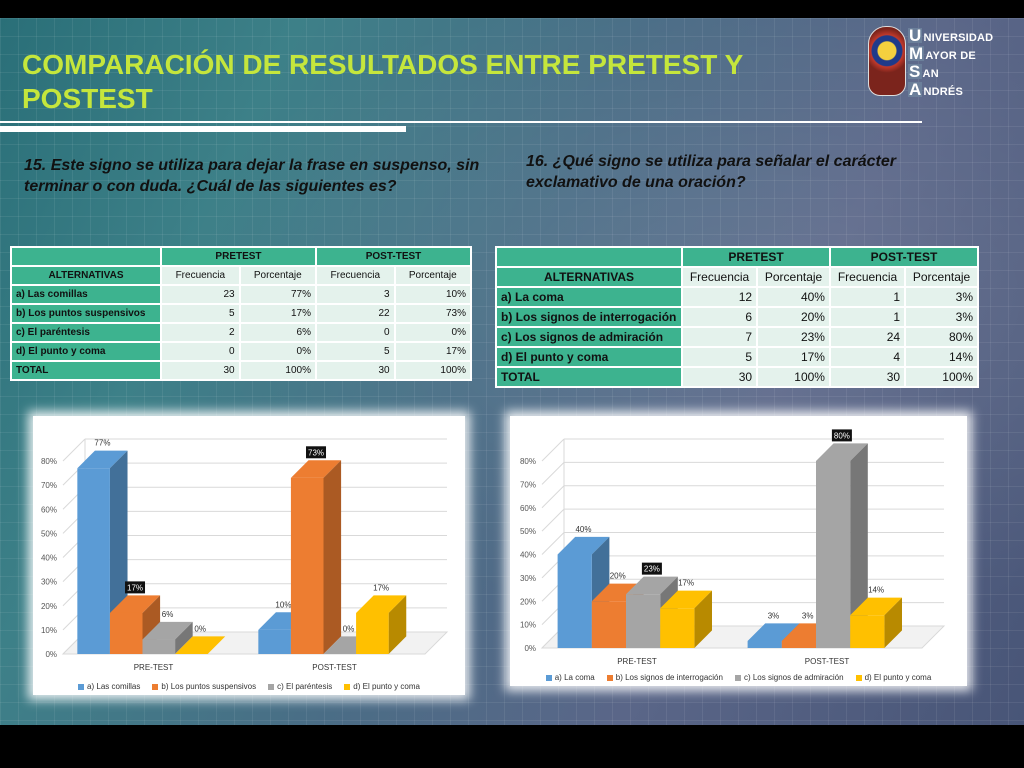 The width and height of the screenshot is (1024, 768). What do you see at coordinates (958, 38) in the screenshot?
I see `logo-word-rest: NIVERSIDAD` at bounding box center [958, 38].